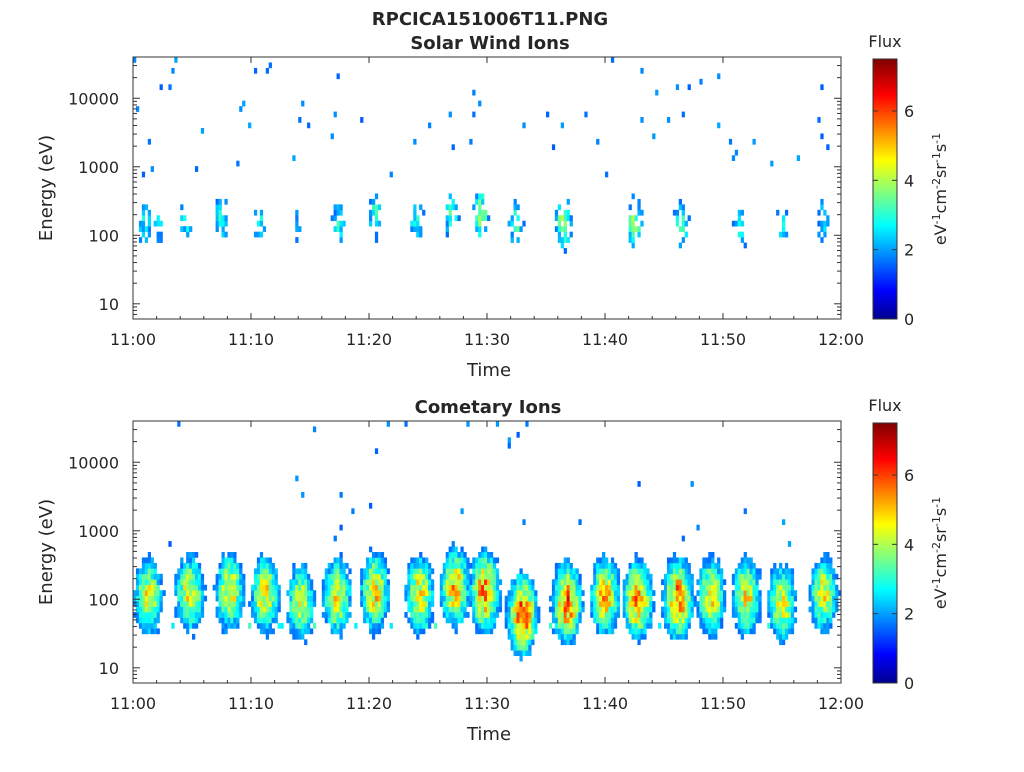  Describe the element at coordinates (909, 180) in the screenshot. I see `colorbar-tick-label: 4` at that location.